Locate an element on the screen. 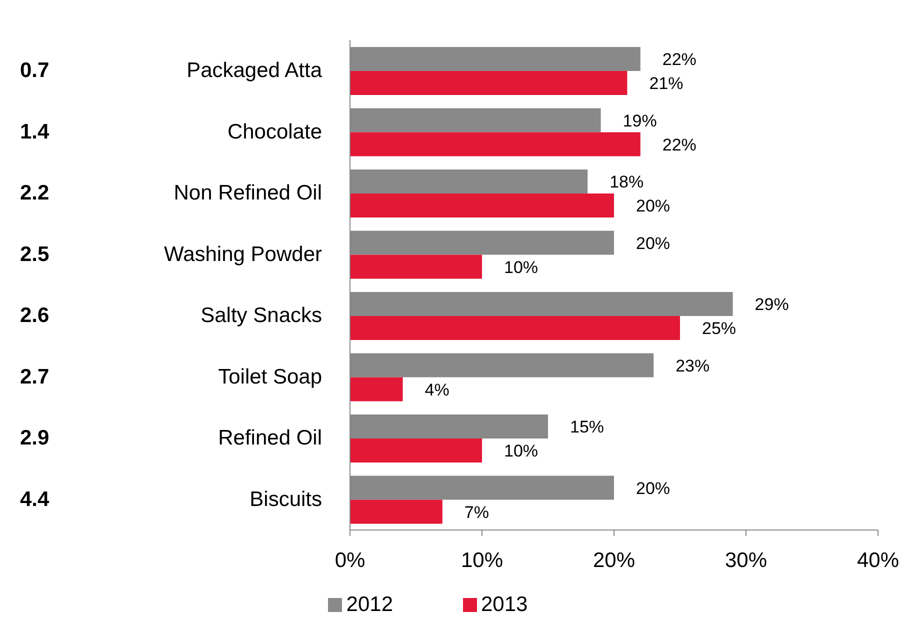 The width and height of the screenshot is (905, 623). text: 2.6 is located at coordinates (35, 316).